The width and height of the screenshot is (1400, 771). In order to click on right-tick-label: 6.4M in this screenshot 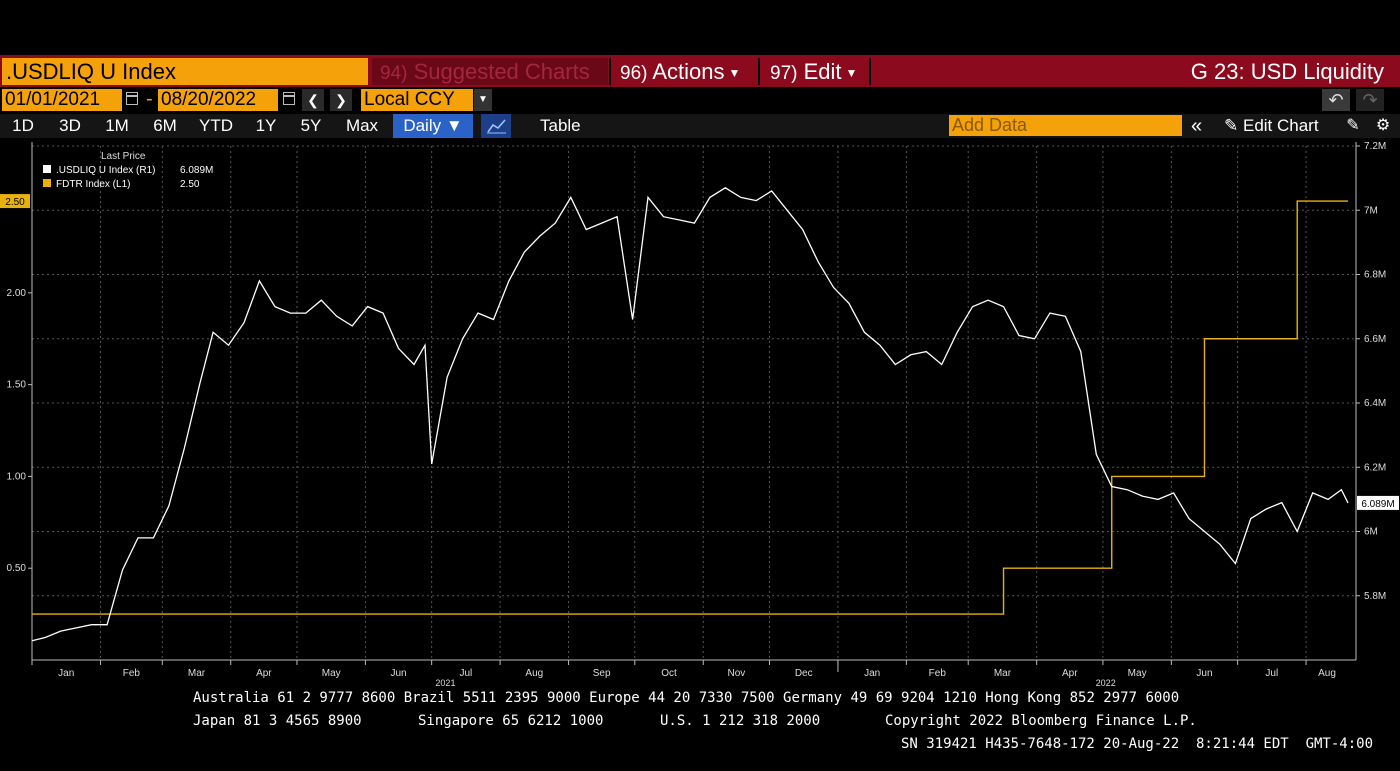, I will do `click(1375, 403)`.